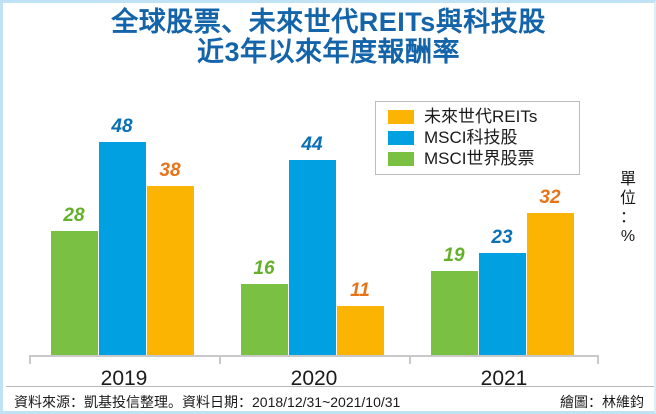 This screenshot has height=414, width=656. I want to click on legend-label-reits: 未來世代REITs, so click(481, 116).